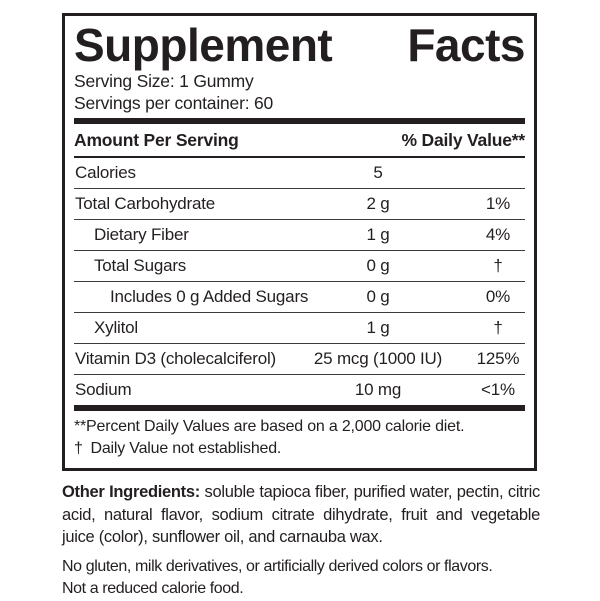 This screenshot has height=601, width=600. I want to click on nutrient-daily-value: 125%, so click(498, 358).